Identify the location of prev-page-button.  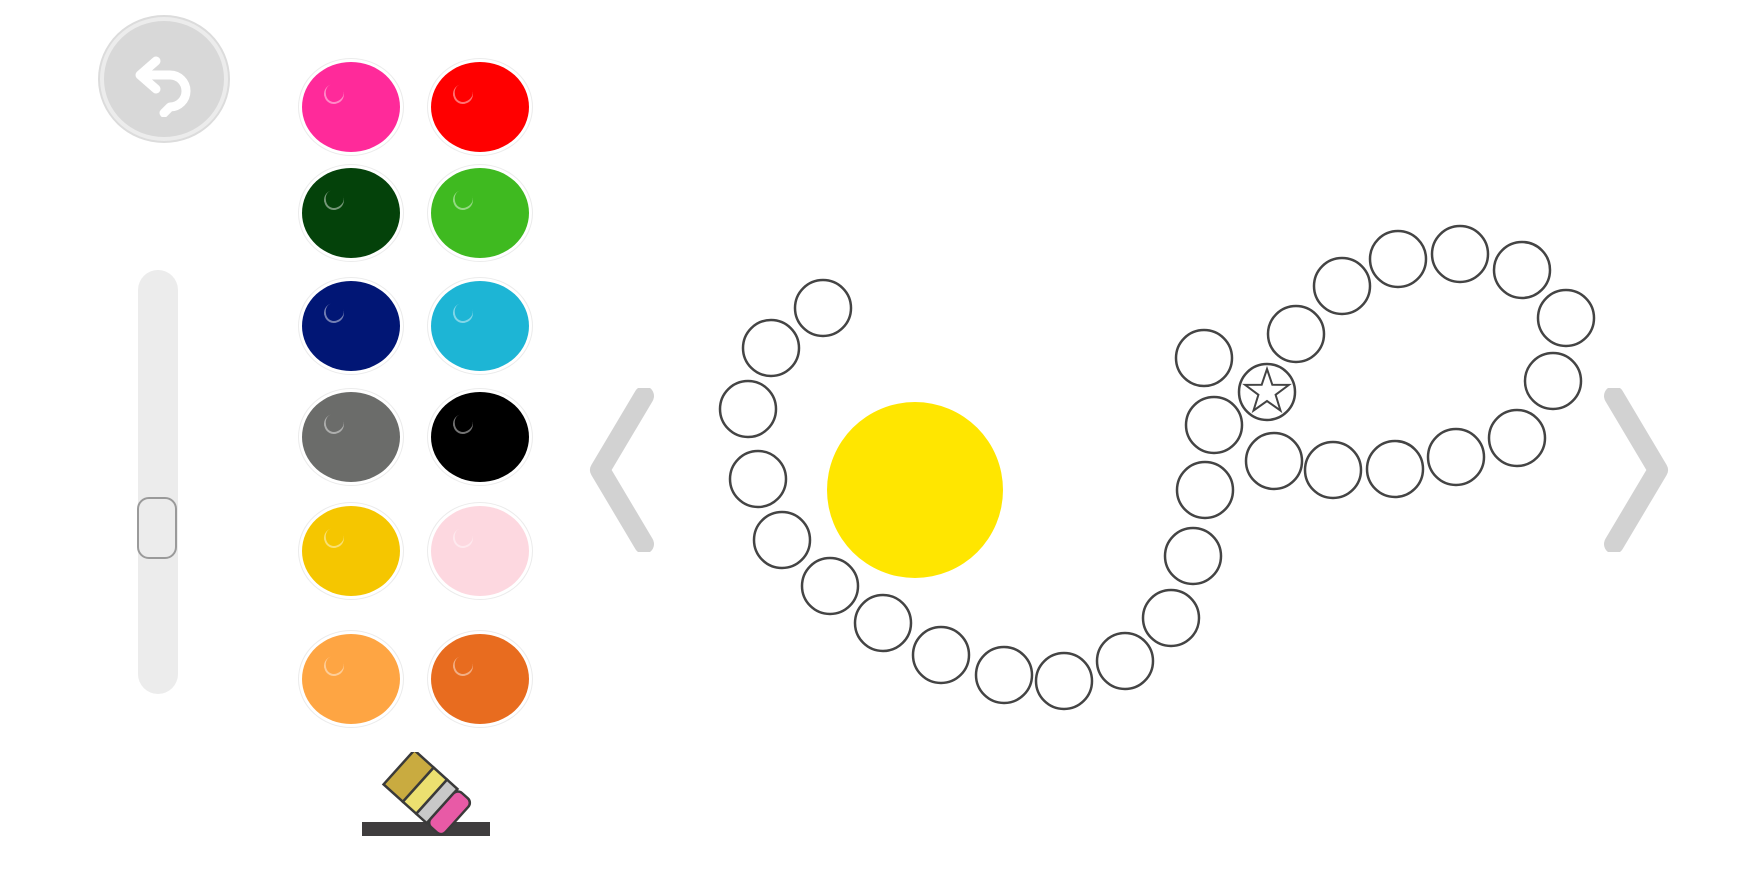
(622, 470).